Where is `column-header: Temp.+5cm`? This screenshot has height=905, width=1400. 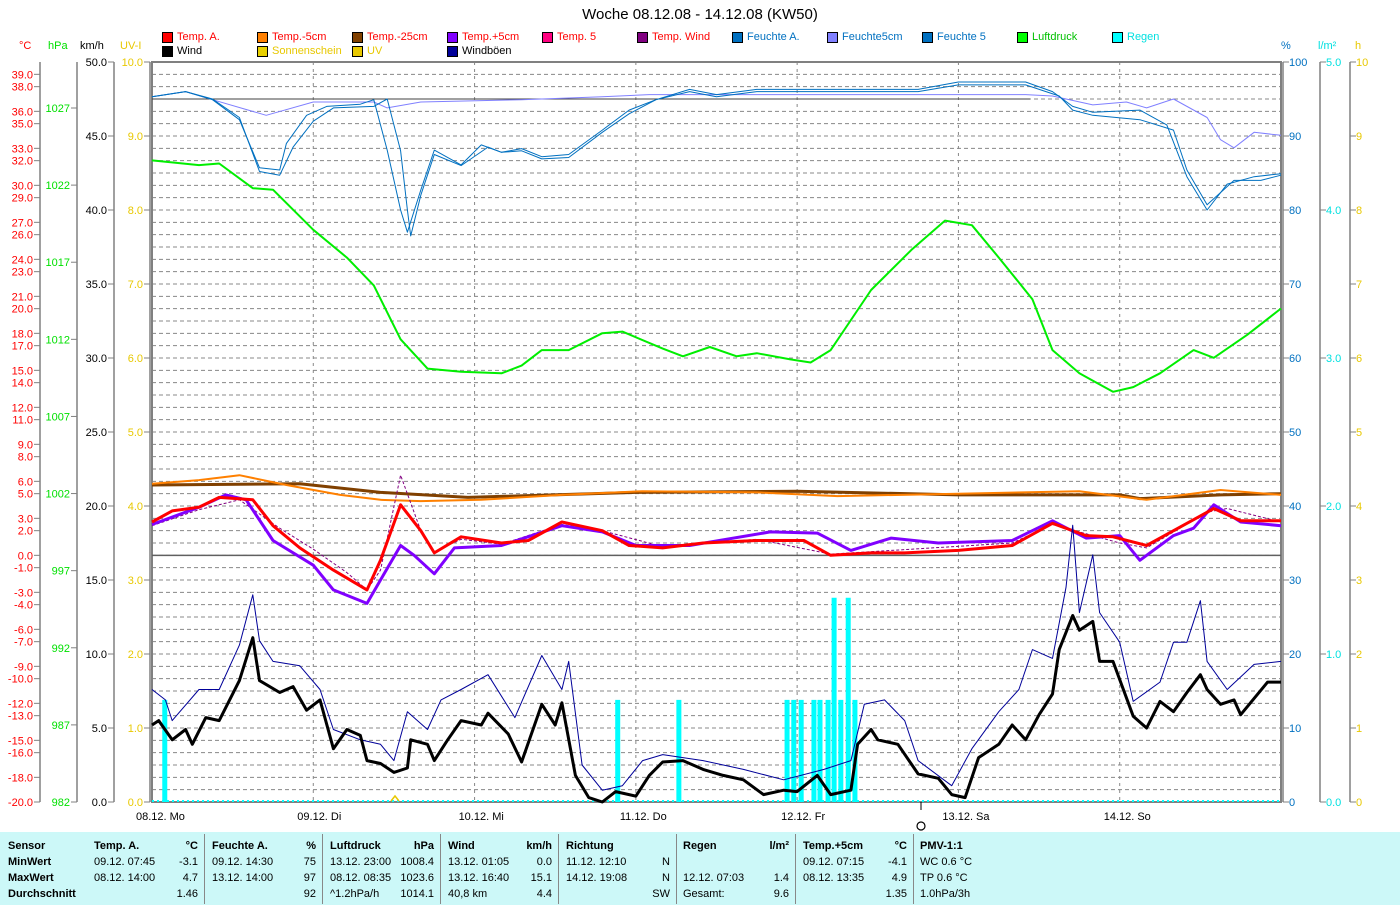
column-header: Temp.+5cm is located at coordinates (833, 846).